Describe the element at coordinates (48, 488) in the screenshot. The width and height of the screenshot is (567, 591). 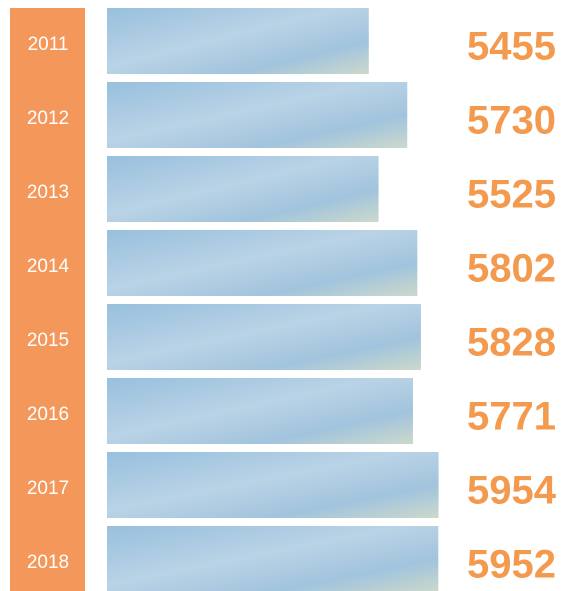
I see `category-label: 2017` at that location.